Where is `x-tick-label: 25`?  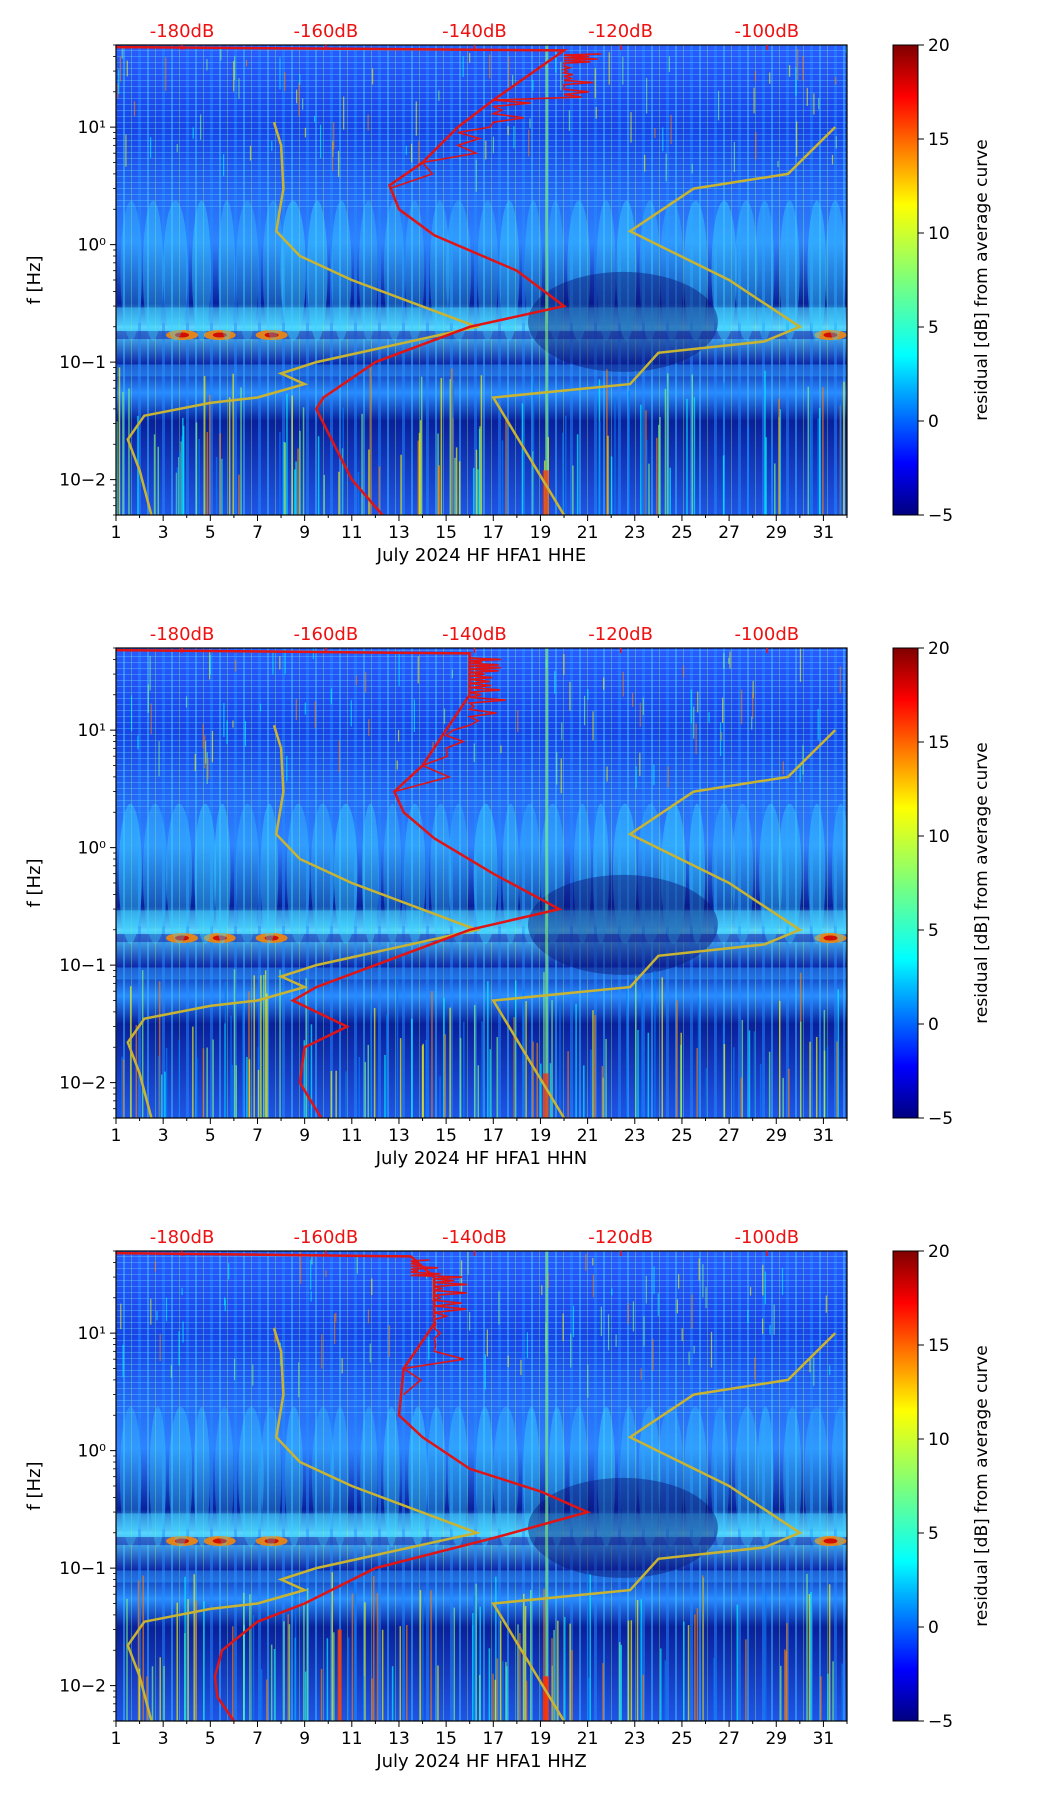
x-tick-label: 25 is located at coordinates (682, 1136).